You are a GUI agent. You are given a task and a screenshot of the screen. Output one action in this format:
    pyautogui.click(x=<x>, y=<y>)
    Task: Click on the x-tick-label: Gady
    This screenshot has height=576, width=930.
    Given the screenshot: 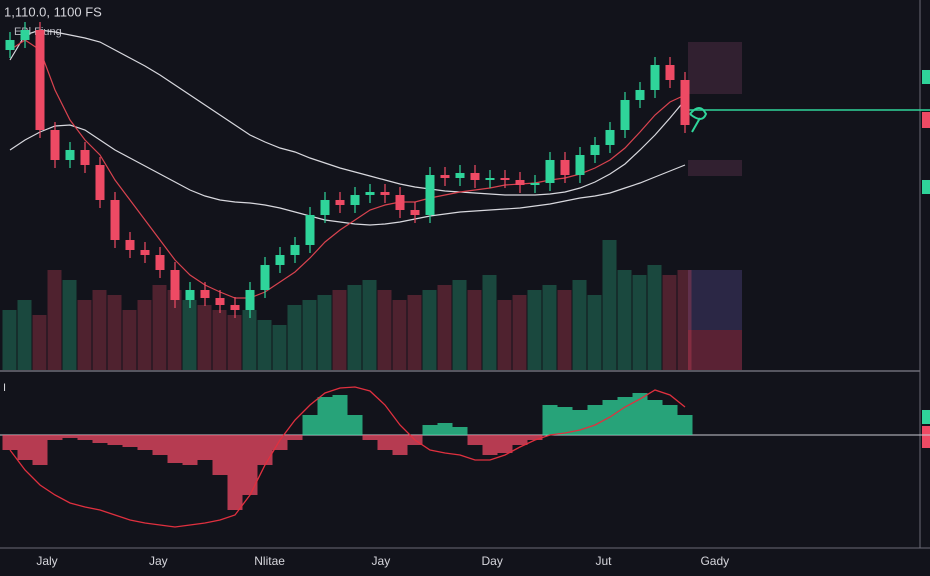 What is the action you would take?
    pyautogui.click(x=714, y=561)
    